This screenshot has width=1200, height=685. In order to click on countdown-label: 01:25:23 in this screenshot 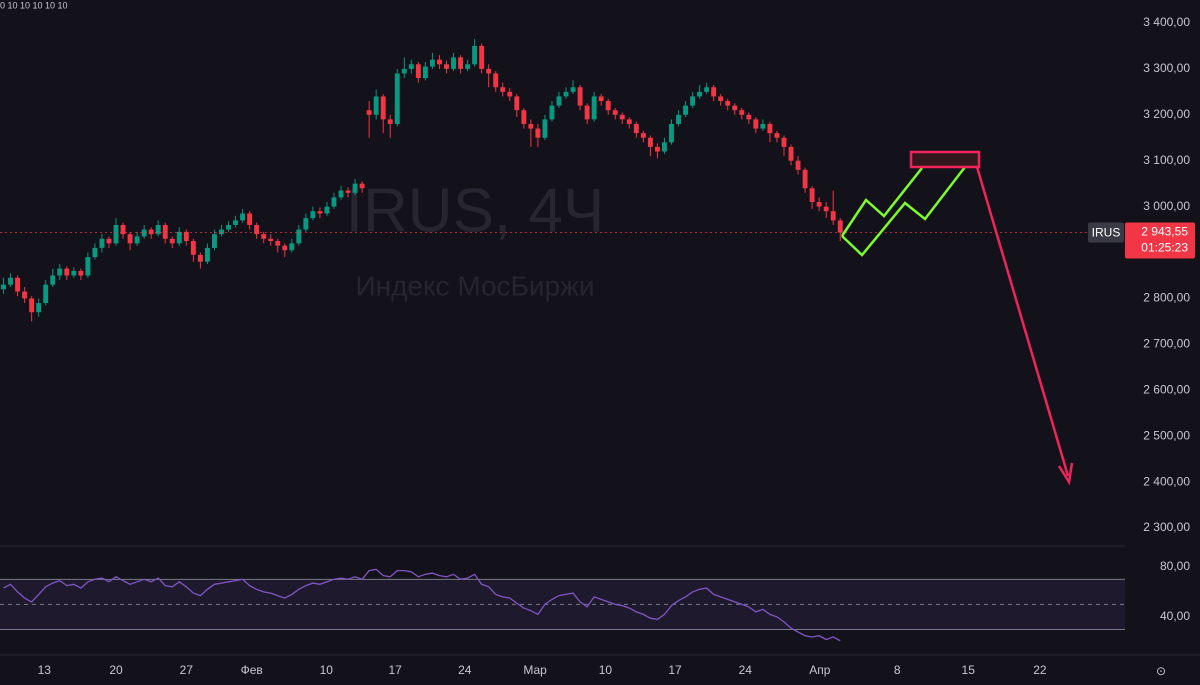, I will do `click(1164, 248)`.